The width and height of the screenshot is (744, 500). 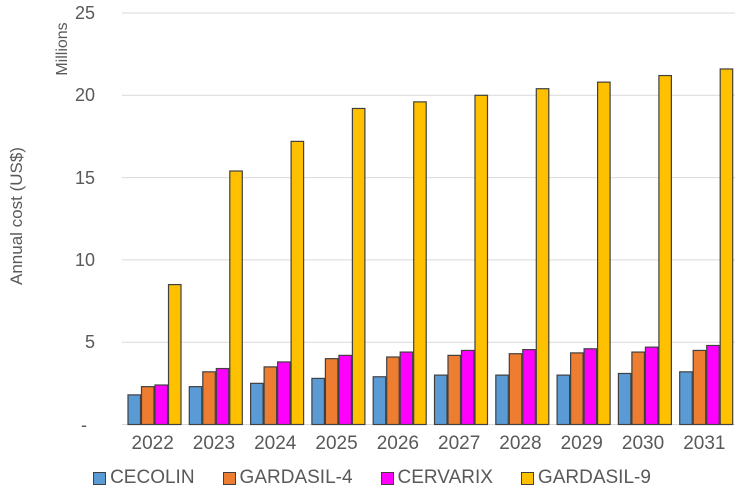 I want to click on bar-gardasil-9-2030, so click(x=665, y=250).